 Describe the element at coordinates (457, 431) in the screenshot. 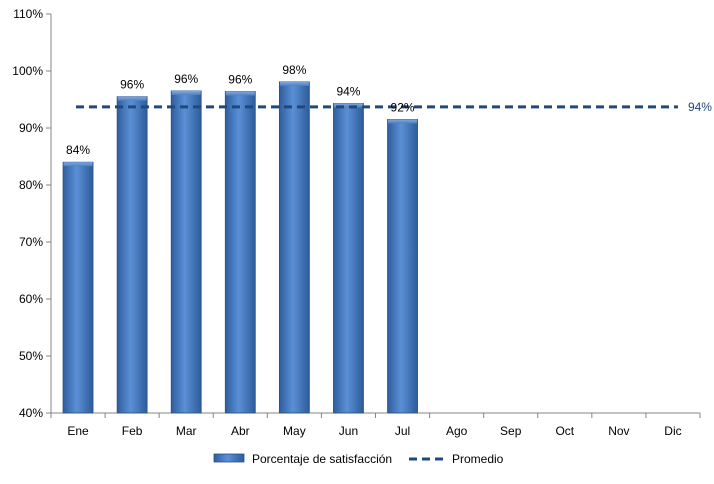

I see `x-tick-label: Ago` at that location.